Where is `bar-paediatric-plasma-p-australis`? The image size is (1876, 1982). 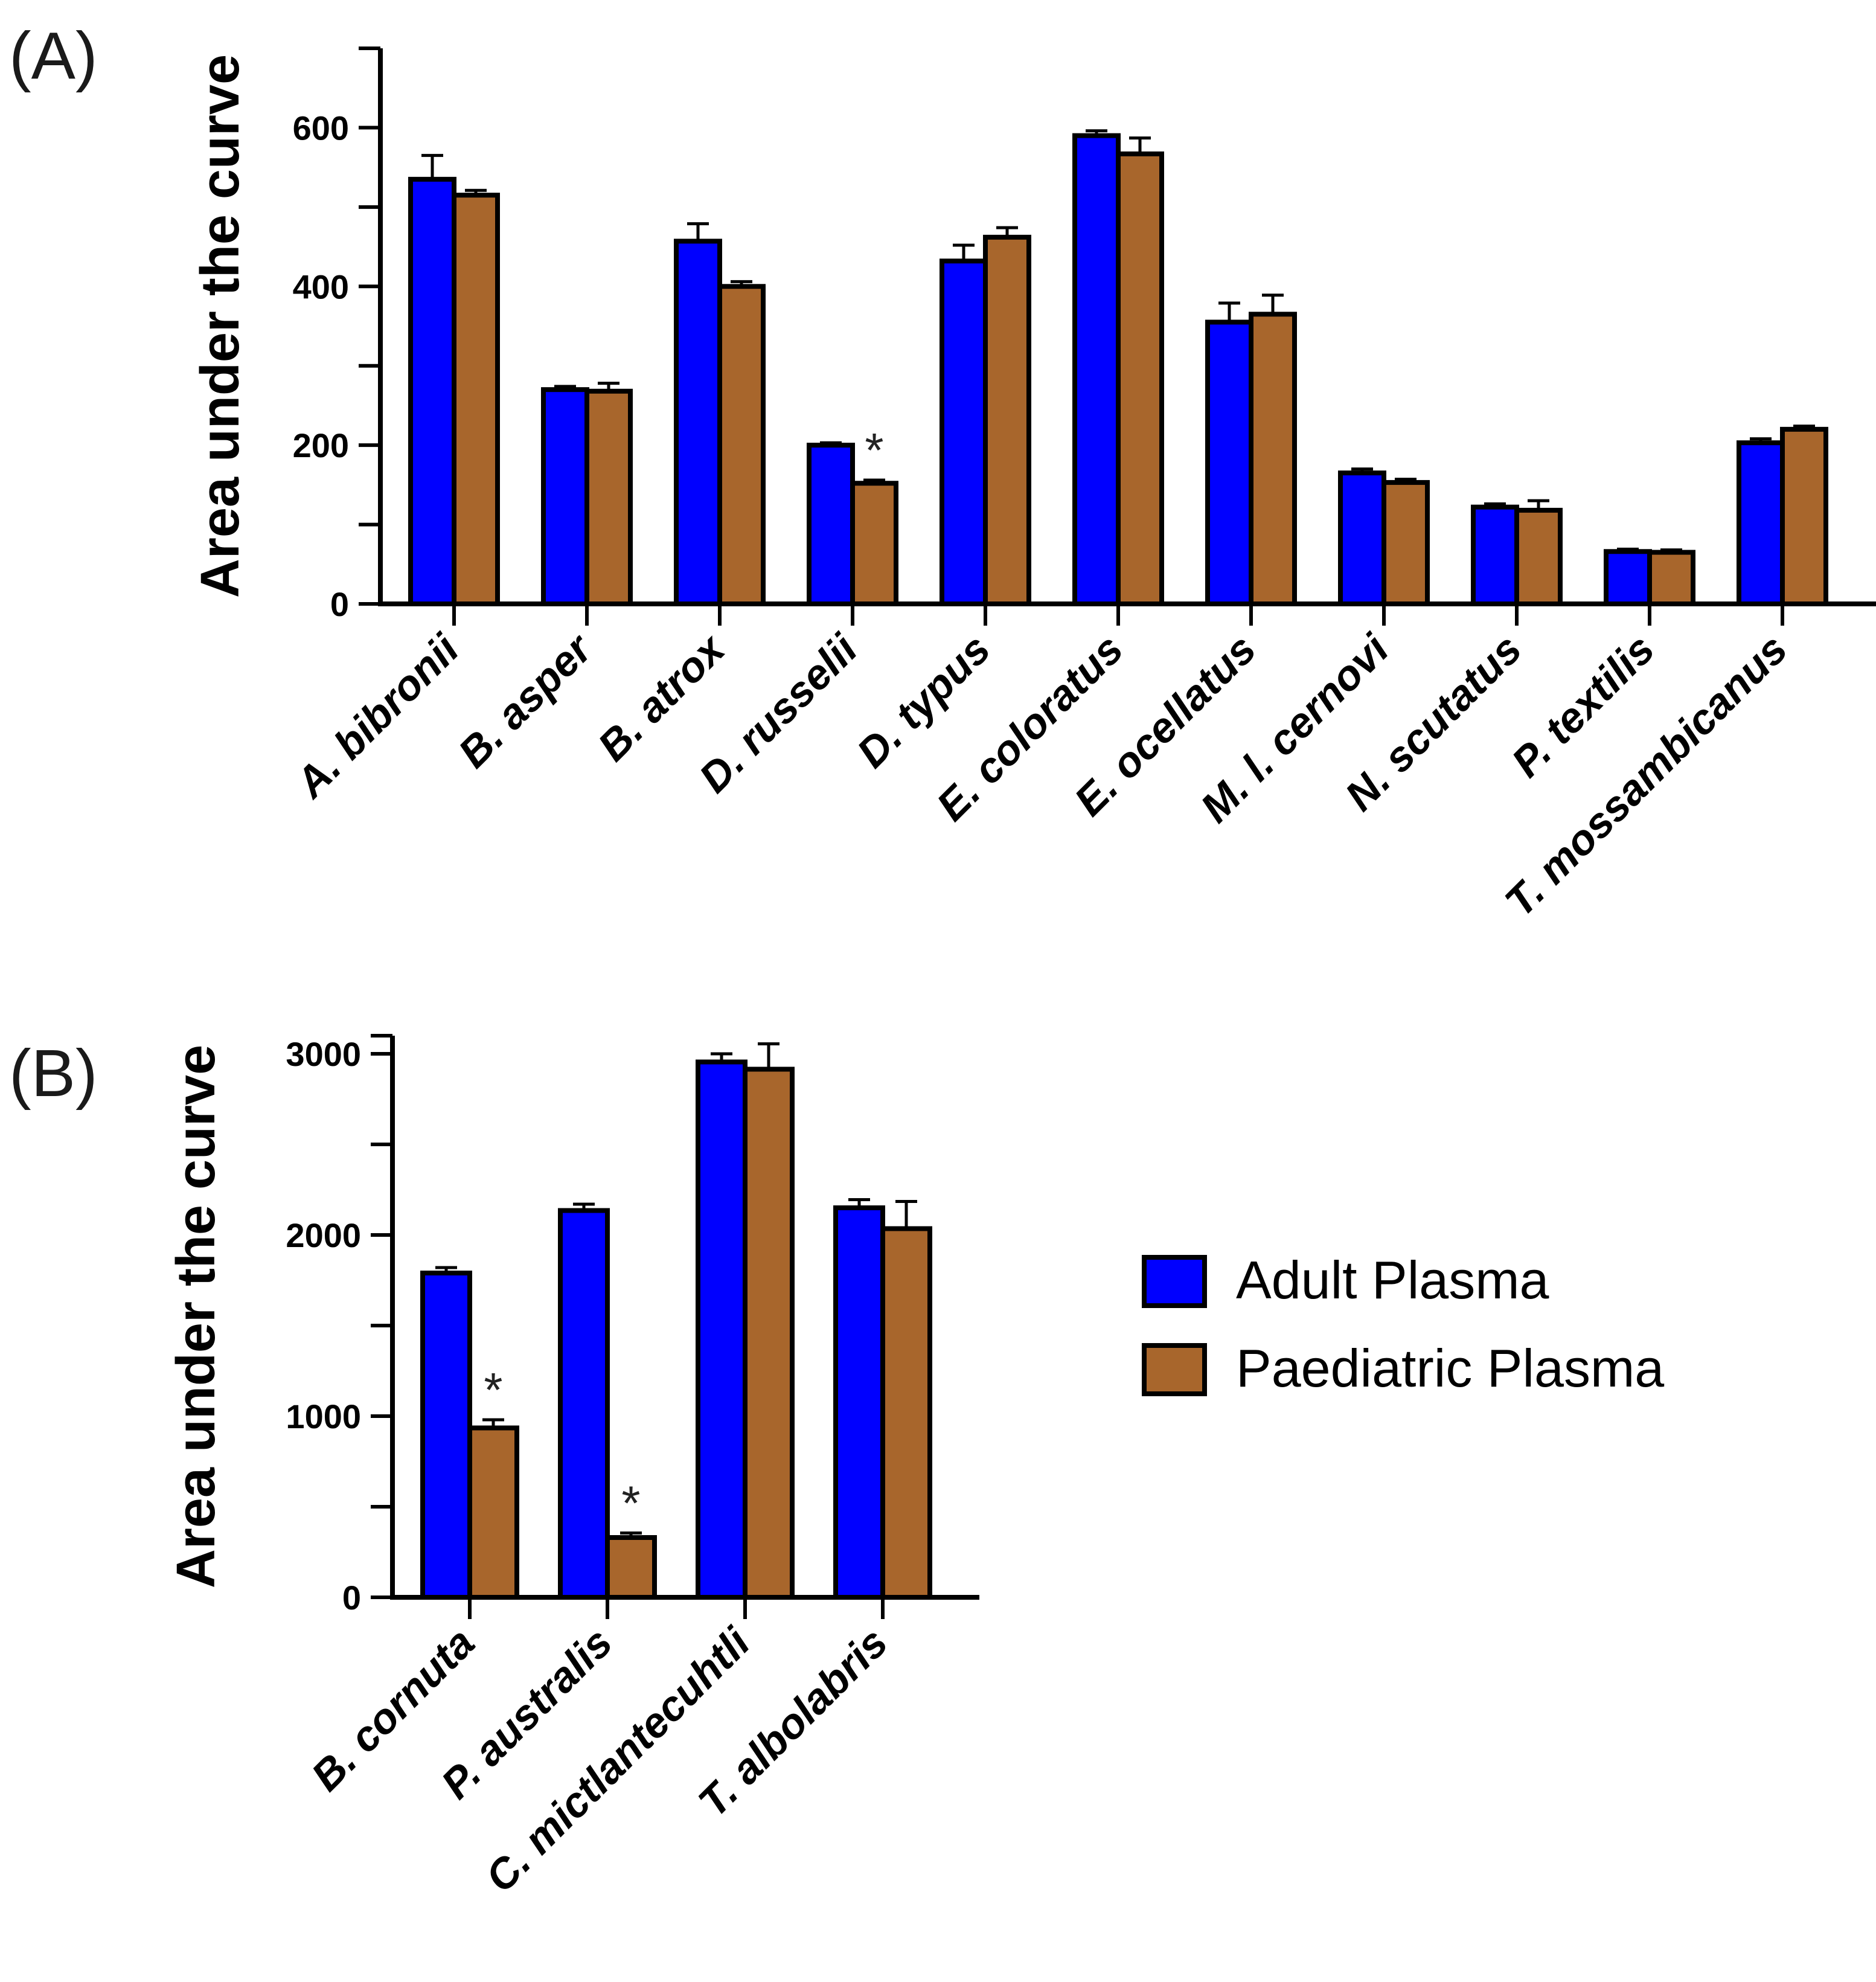 bar-paediatric-plasma-p-australis is located at coordinates (631, 1568).